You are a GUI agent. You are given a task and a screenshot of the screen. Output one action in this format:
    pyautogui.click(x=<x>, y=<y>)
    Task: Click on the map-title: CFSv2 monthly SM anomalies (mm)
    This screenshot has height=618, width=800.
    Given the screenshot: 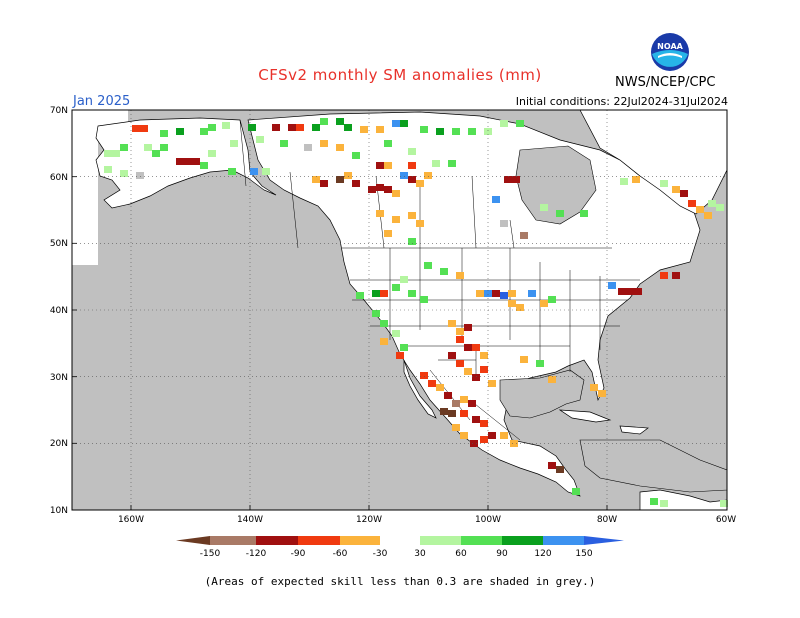 What is the action you would take?
    pyautogui.click(x=400, y=75)
    